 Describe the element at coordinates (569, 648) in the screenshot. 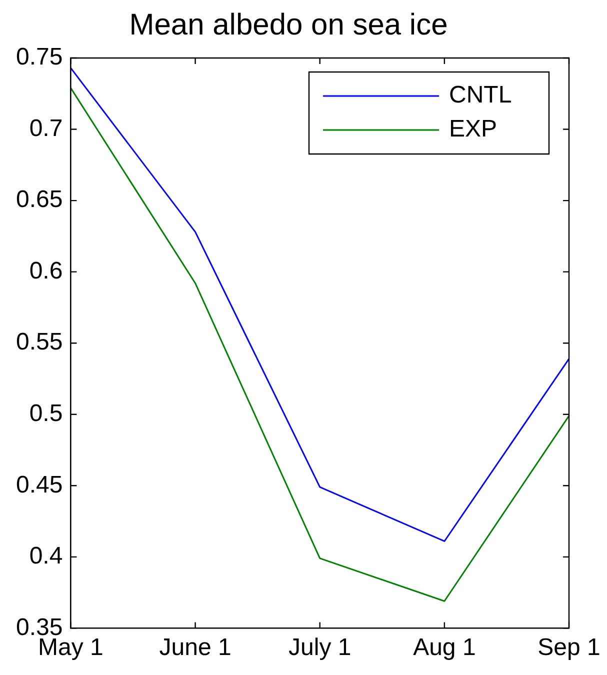

I see `x-tick-label: Sep 1` at that location.